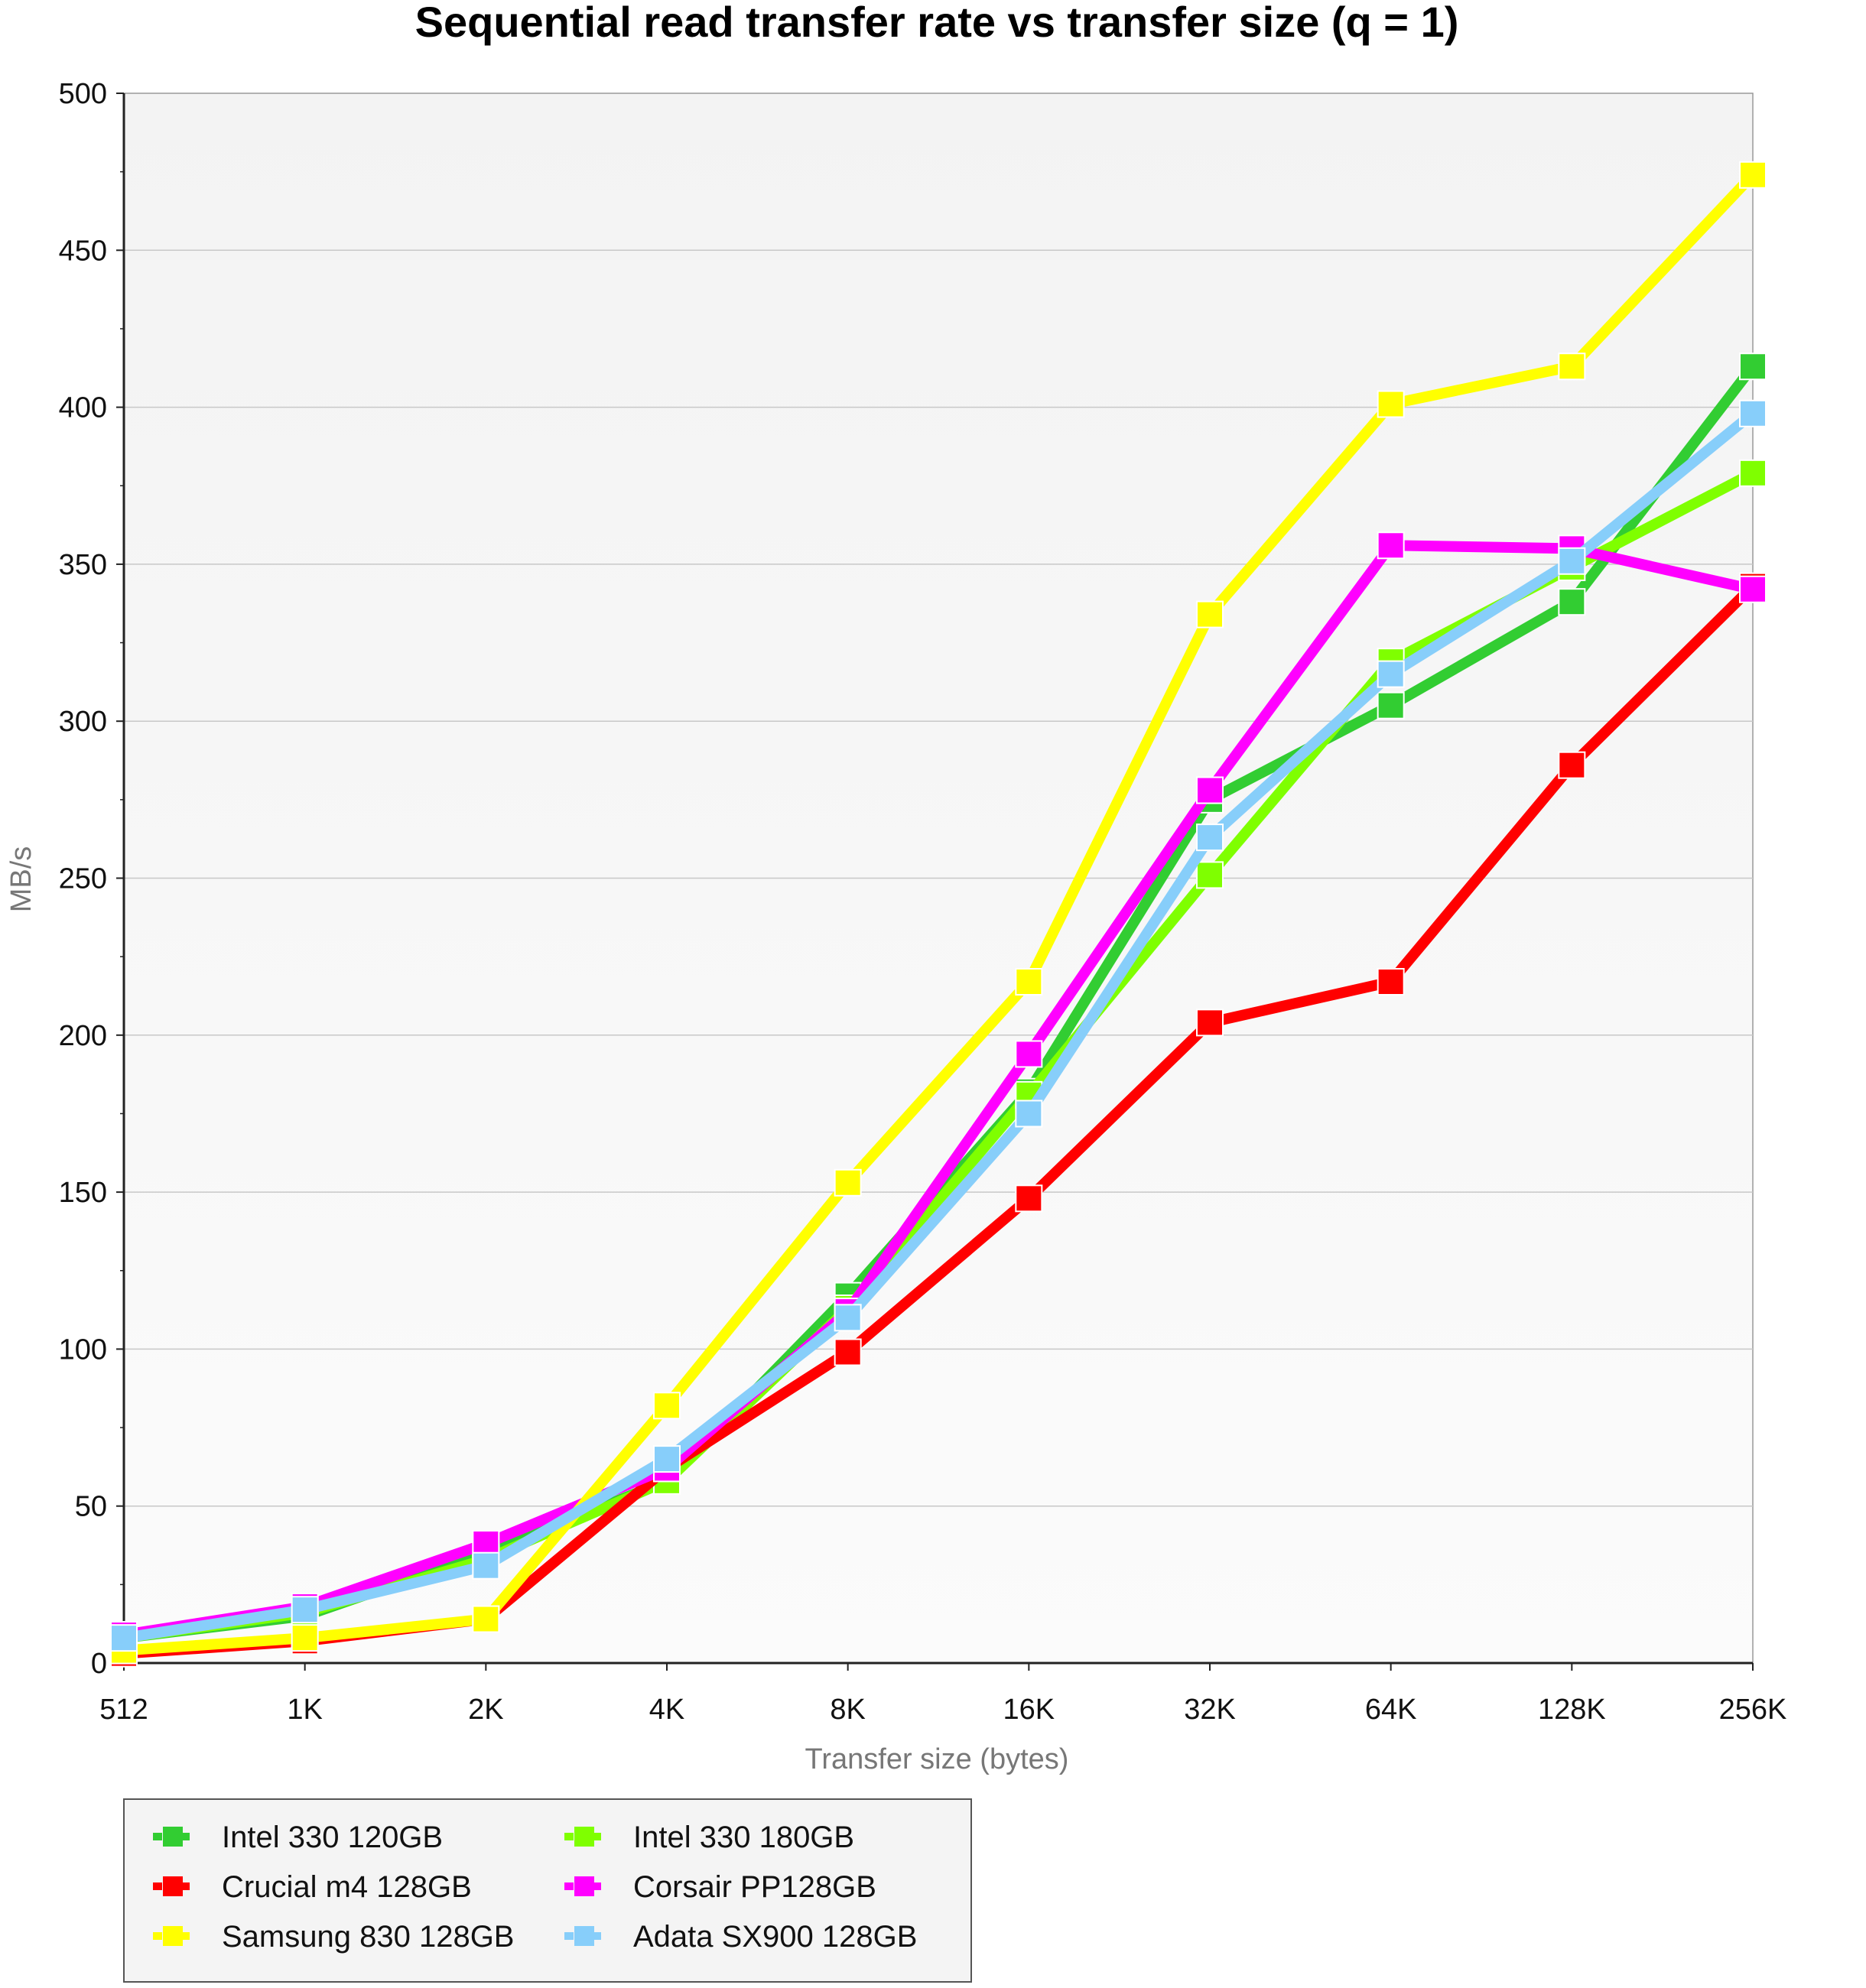 Image resolution: width=1866 pixels, height=1988 pixels. I want to click on x-tick-label: 256K, so click(1753, 1710).